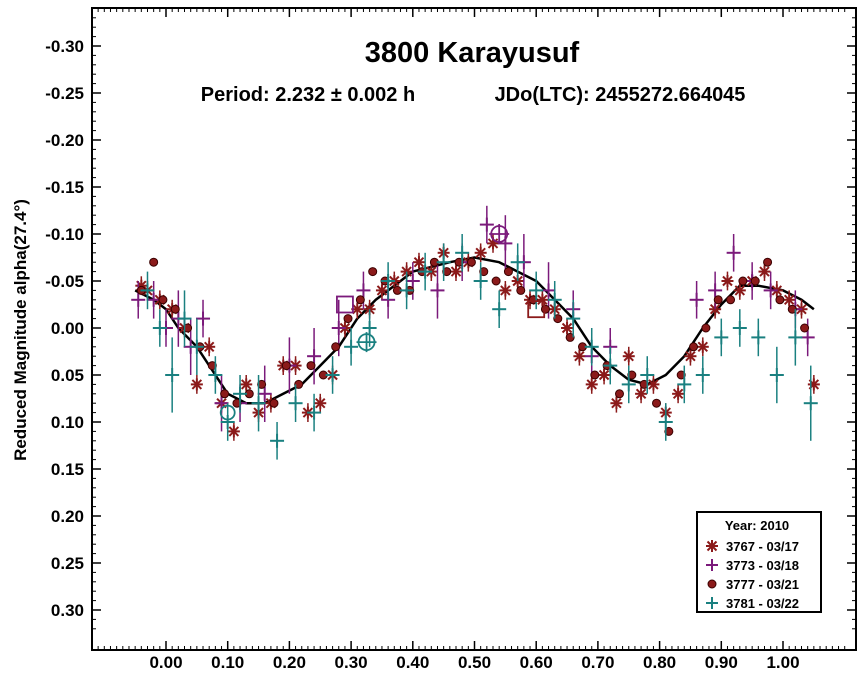  Describe the element at coordinates (289, 662) in the screenshot. I see `x-tick-label: 0.20` at that location.